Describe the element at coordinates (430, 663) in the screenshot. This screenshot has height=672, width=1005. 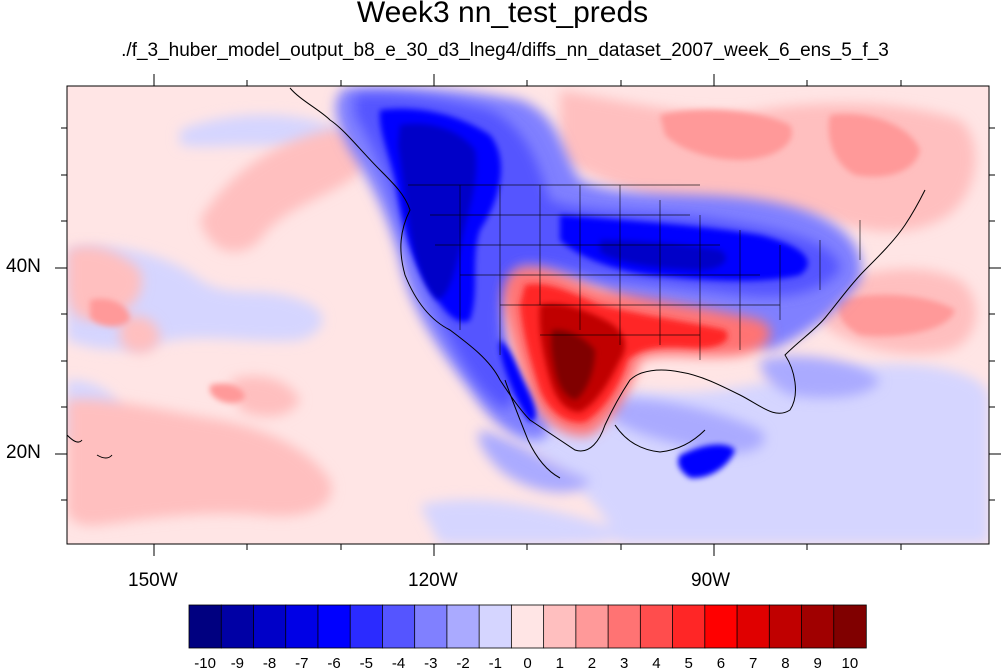
I see `colorbar-tick-label: -3` at that location.